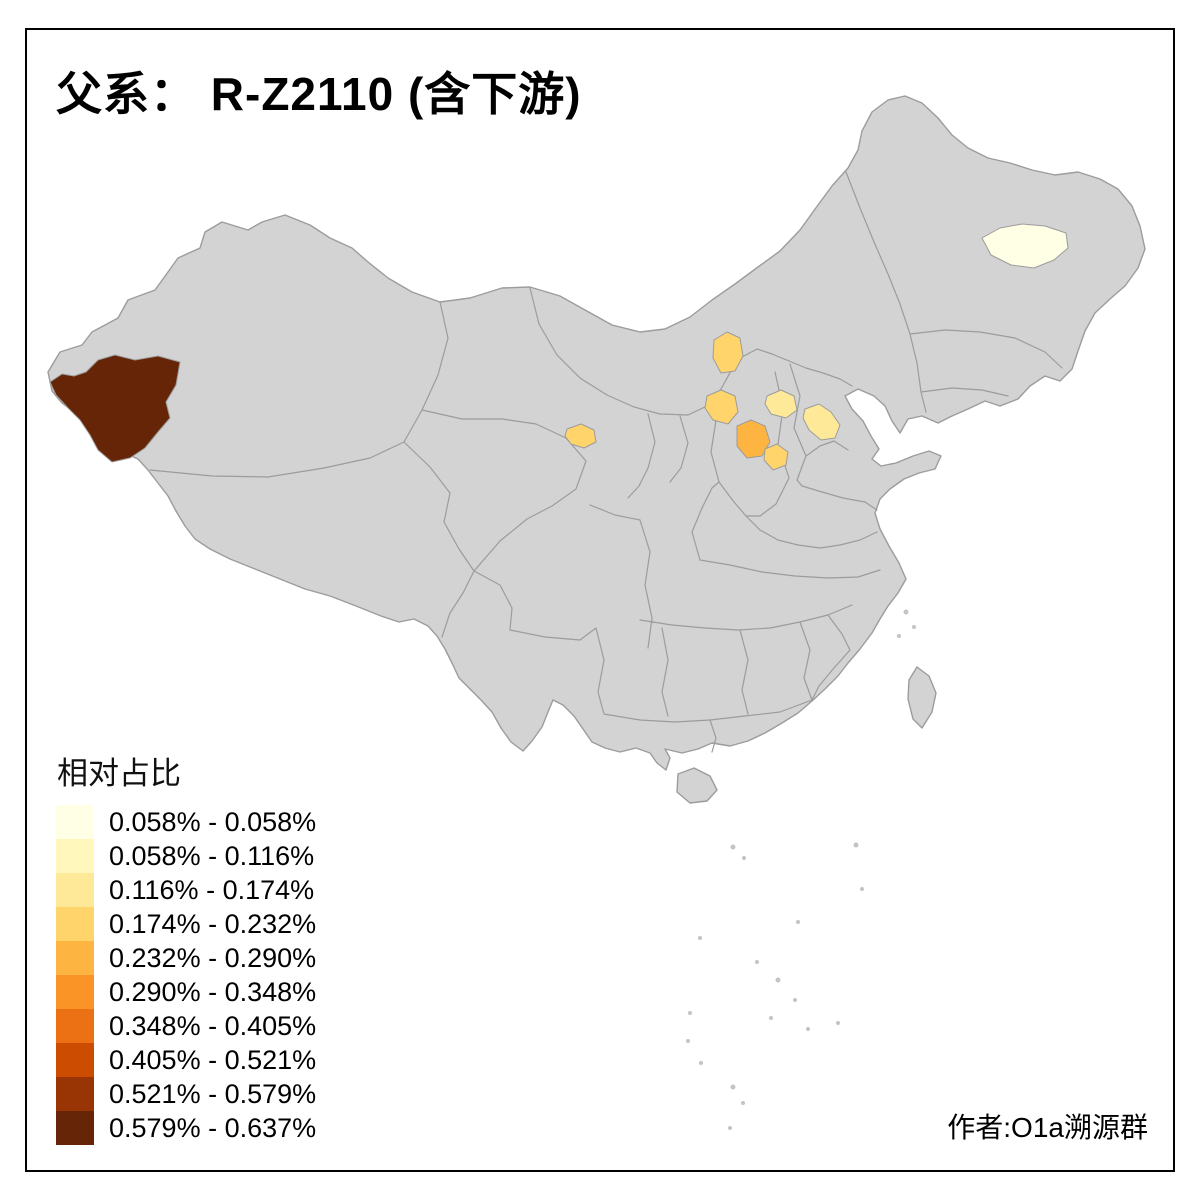 This screenshot has height=1200, width=1200. I want to click on map-region-central-heilongjiang, so click(1025, 246).